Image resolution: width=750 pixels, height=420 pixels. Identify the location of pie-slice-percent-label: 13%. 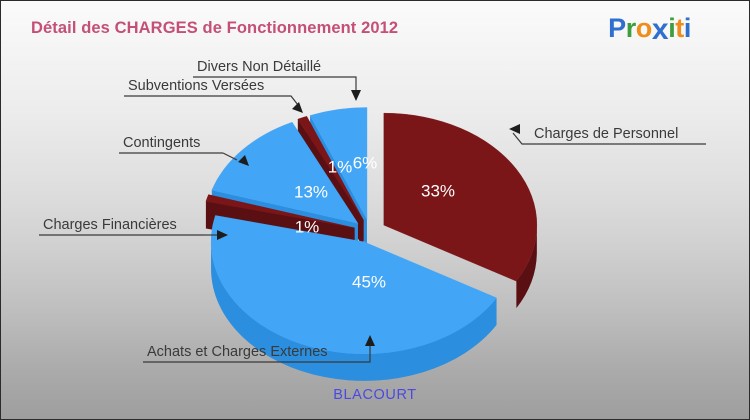
(311, 191).